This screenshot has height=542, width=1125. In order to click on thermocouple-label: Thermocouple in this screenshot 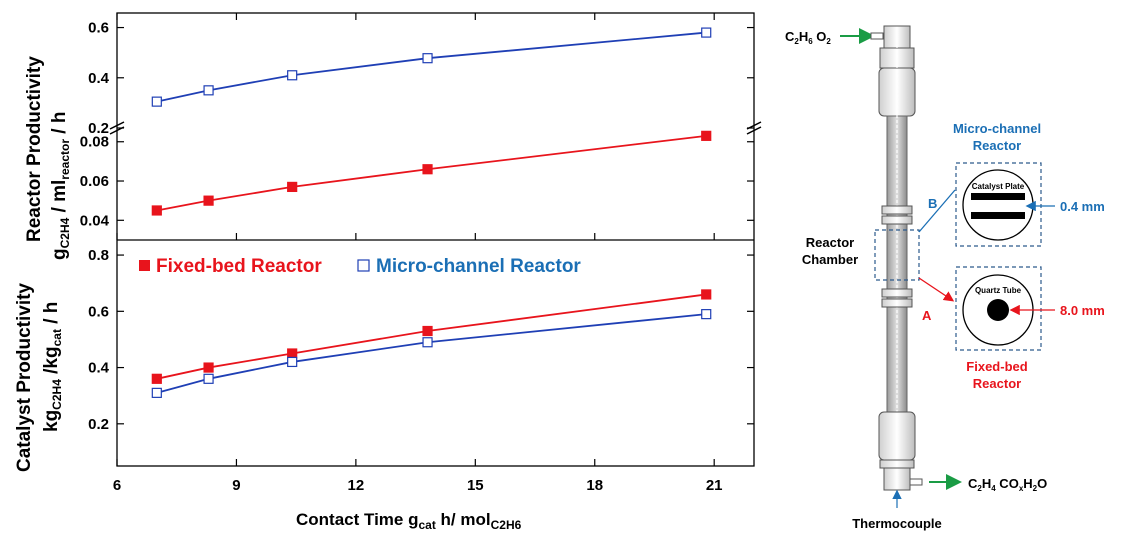, I will do `click(897, 523)`.